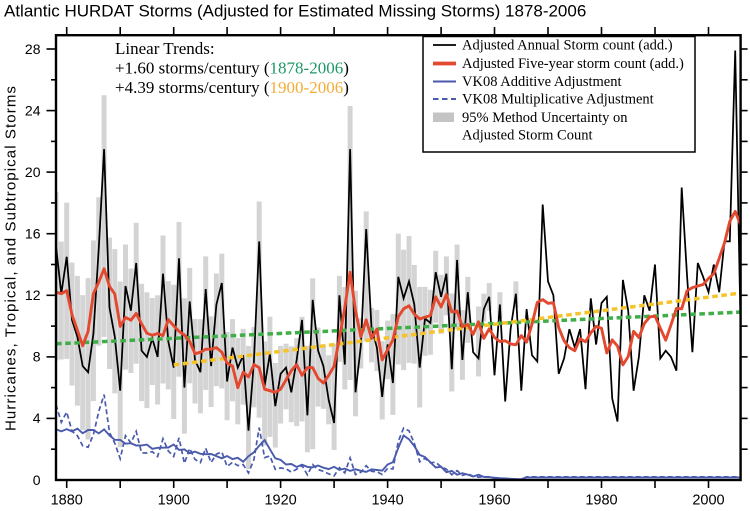 The height and width of the screenshot is (511, 750). Describe the element at coordinates (567, 46) in the screenshot. I see `svg-text:Adjusted Annual Storm count (a: Adjusted Annual Storm count (add.)` at that location.